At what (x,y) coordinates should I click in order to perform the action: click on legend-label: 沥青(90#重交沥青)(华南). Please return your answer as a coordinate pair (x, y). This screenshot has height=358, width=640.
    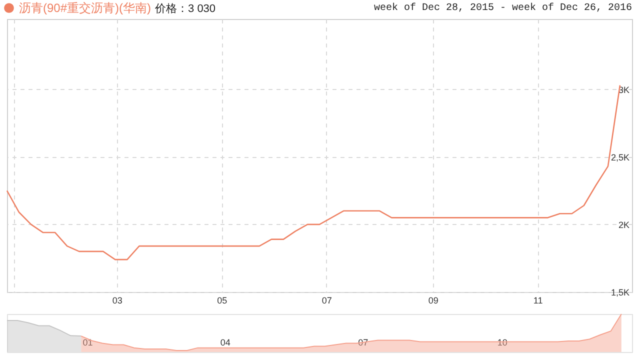
    Looking at the image, I should click on (85, 8).